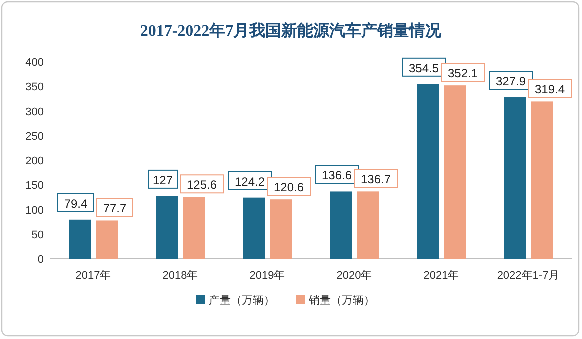  I want to click on y-tick-label: 0, so click(41, 260).